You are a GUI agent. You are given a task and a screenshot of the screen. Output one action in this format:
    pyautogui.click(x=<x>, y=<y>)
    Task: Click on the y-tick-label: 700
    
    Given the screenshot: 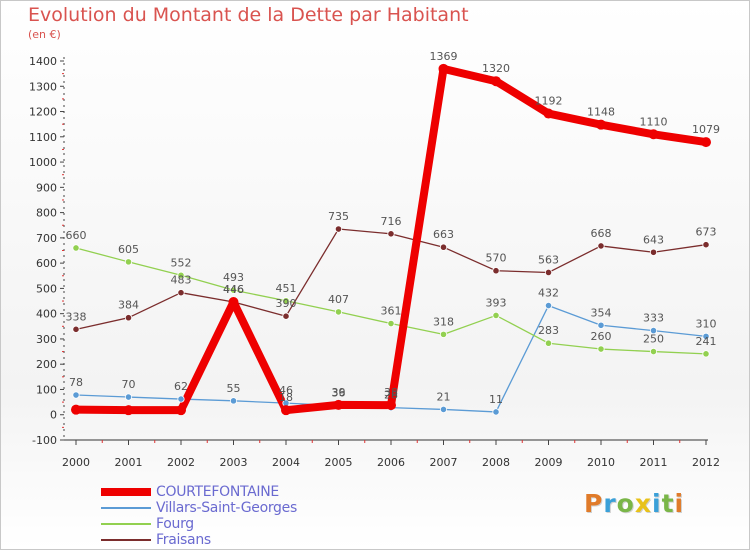 What is the action you would take?
    pyautogui.click(x=46, y=238)
    